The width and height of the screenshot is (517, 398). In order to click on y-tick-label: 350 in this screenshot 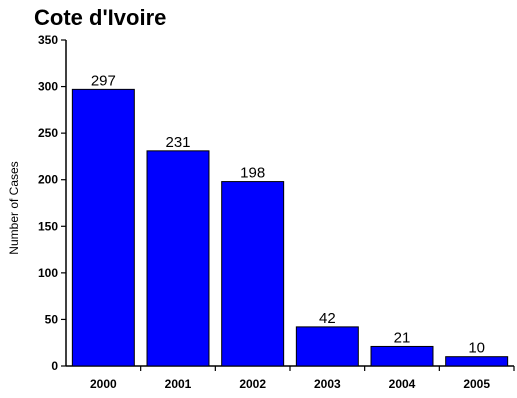, I will do `click(48, 40)`.